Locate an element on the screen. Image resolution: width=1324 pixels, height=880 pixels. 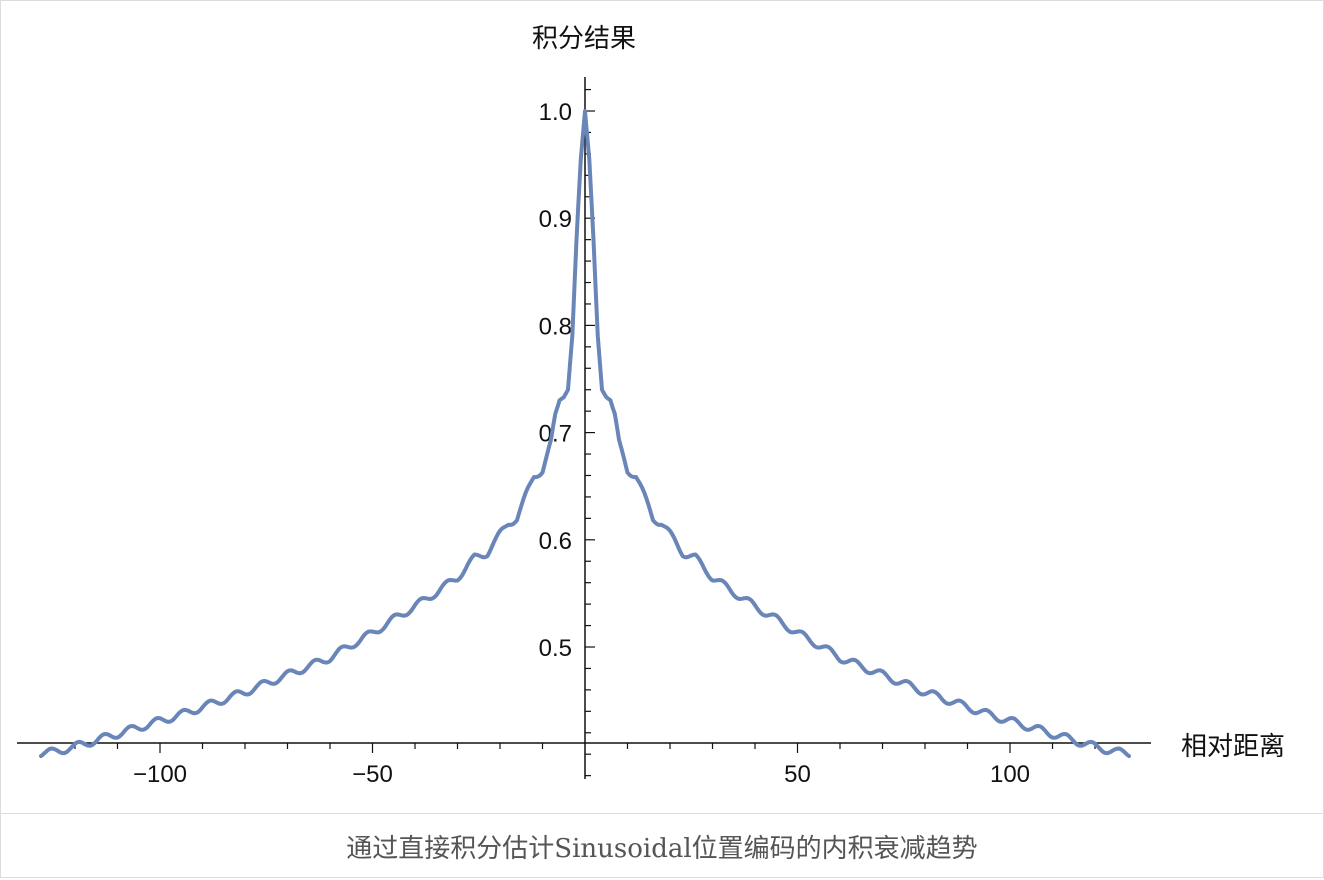
x-tick-label: −100 is located at coordinates (160, 774).